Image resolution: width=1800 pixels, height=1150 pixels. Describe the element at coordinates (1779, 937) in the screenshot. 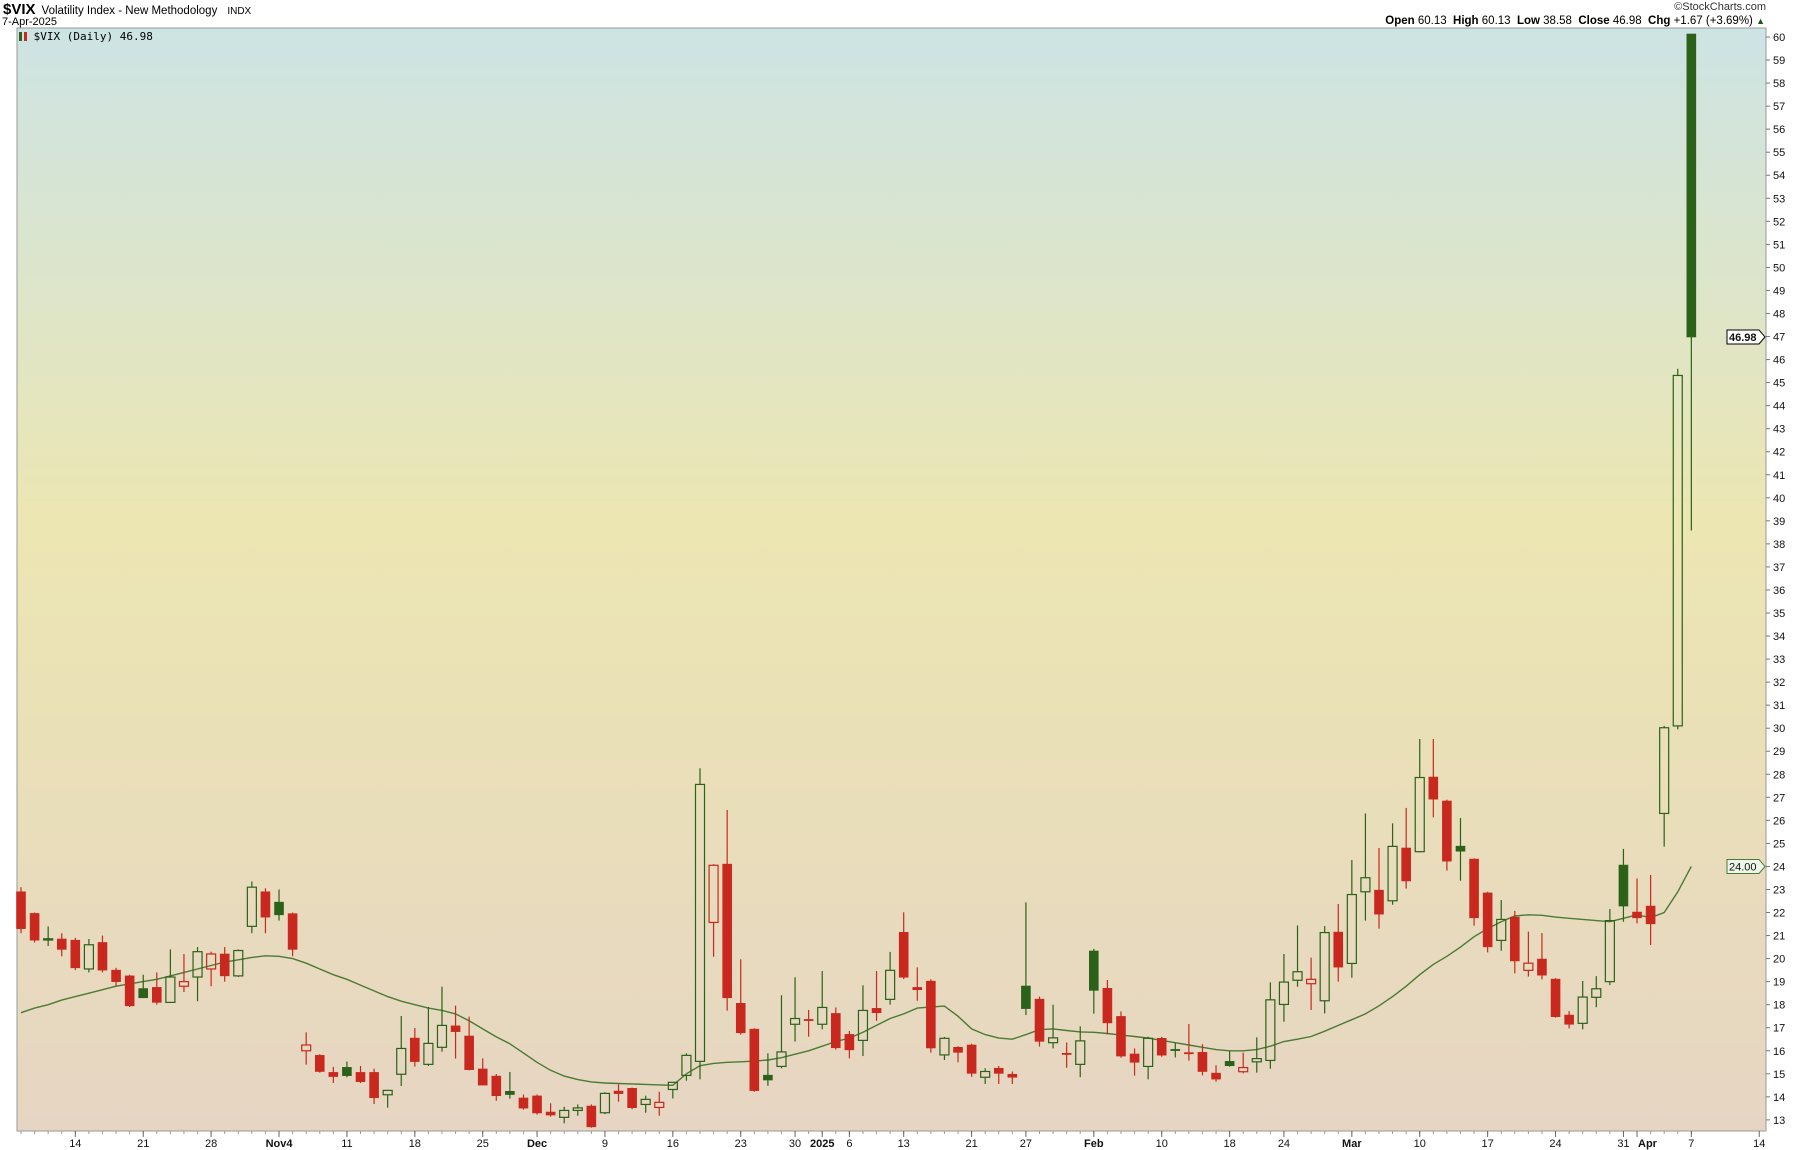

I see `y-tick-label: 21` at that location.